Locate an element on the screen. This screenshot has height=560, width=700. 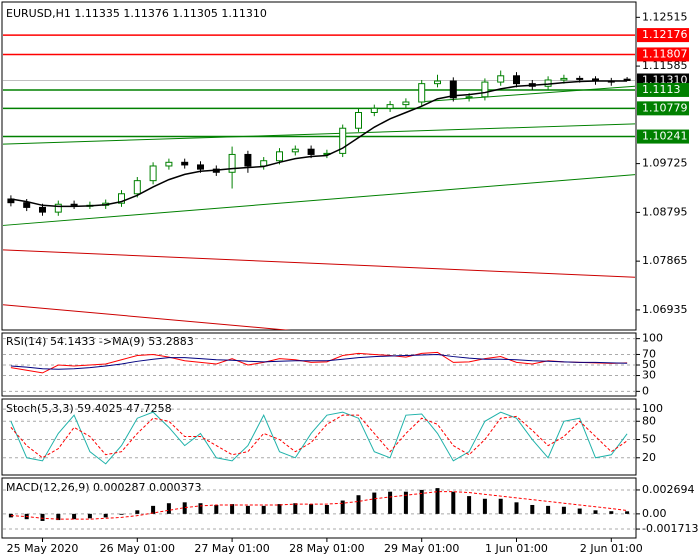
y-tick-label: 0.002694 is located at coordinates (668, 489).